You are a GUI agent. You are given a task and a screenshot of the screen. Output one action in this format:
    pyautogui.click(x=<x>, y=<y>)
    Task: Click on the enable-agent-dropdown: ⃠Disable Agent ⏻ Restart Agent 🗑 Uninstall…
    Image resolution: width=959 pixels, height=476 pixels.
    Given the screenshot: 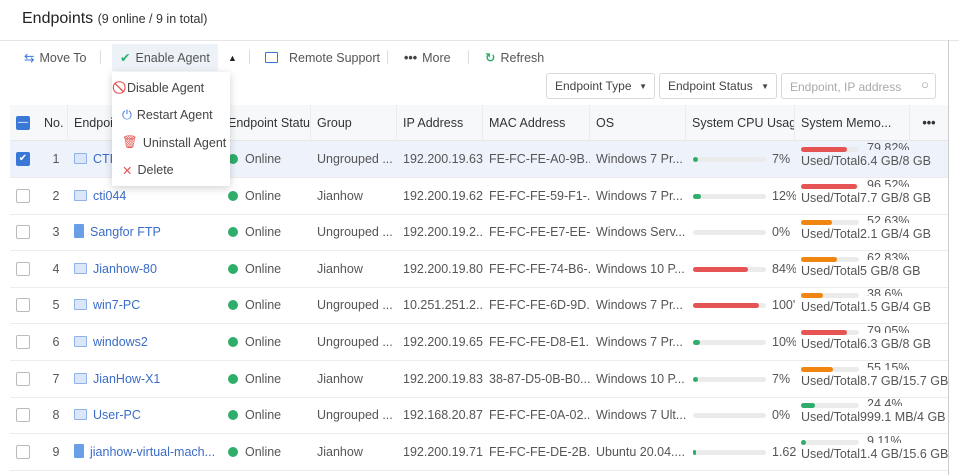 What is the action you would take?
    pyautogui.click(x=171, y=129)
    